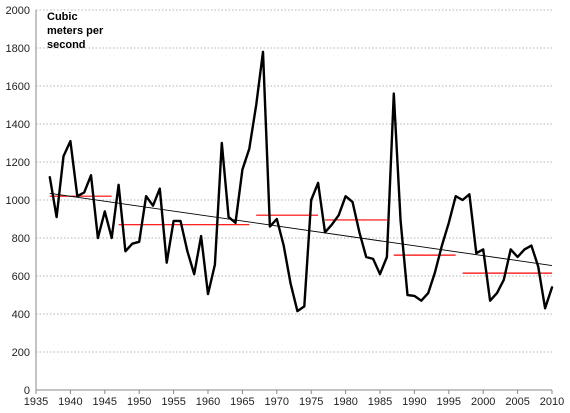 The image size is (570, 413). Describe the element at coordinates (66, 45) in the screenshot. I see `y-axis-label-line-3: second` at that location.